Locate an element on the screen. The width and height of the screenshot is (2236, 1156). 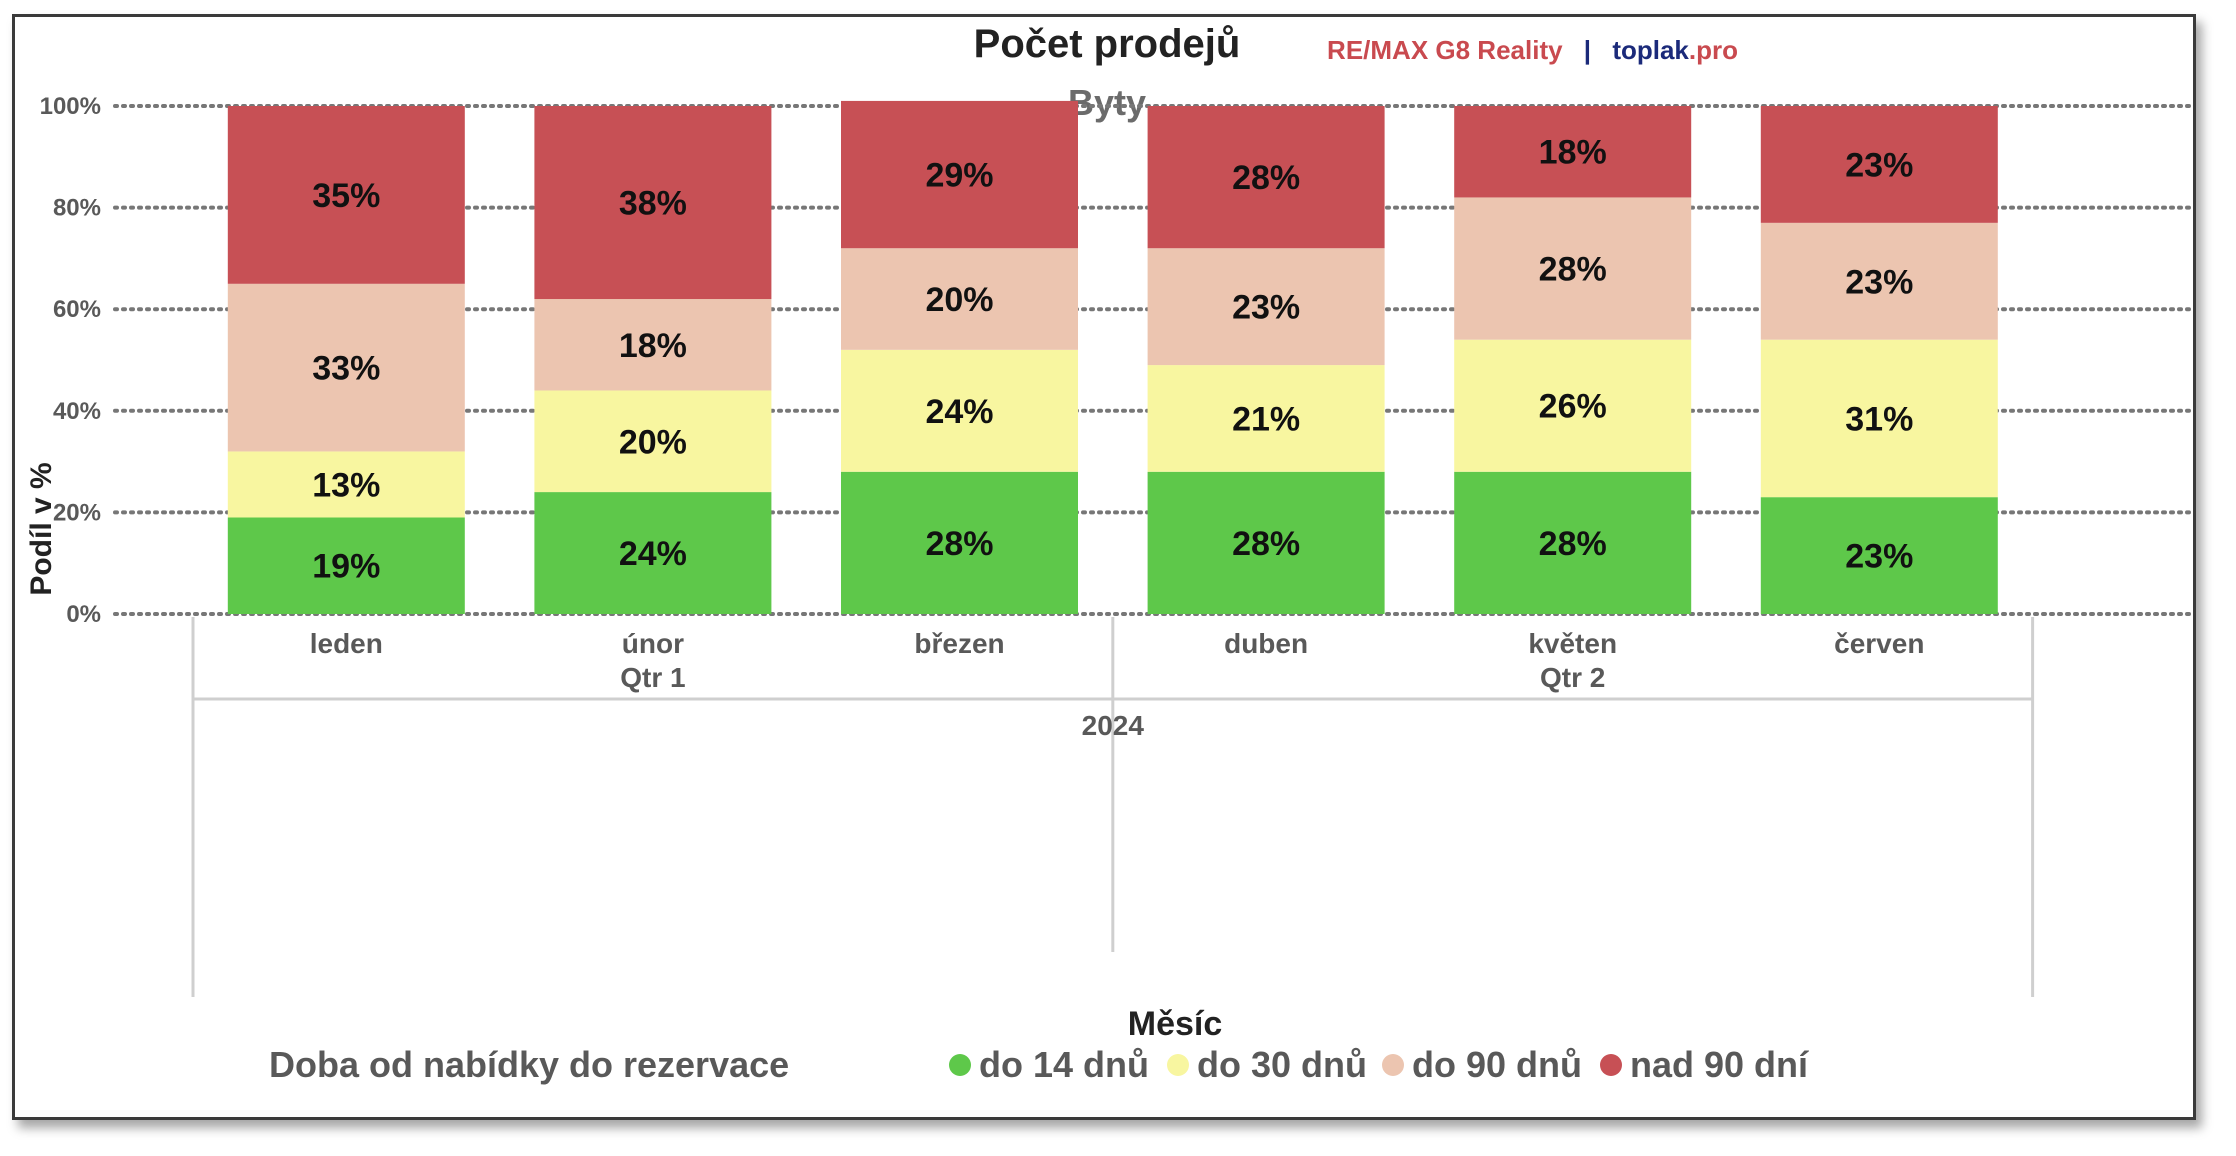
data-label: 19% is located at coordinates (346, 567).